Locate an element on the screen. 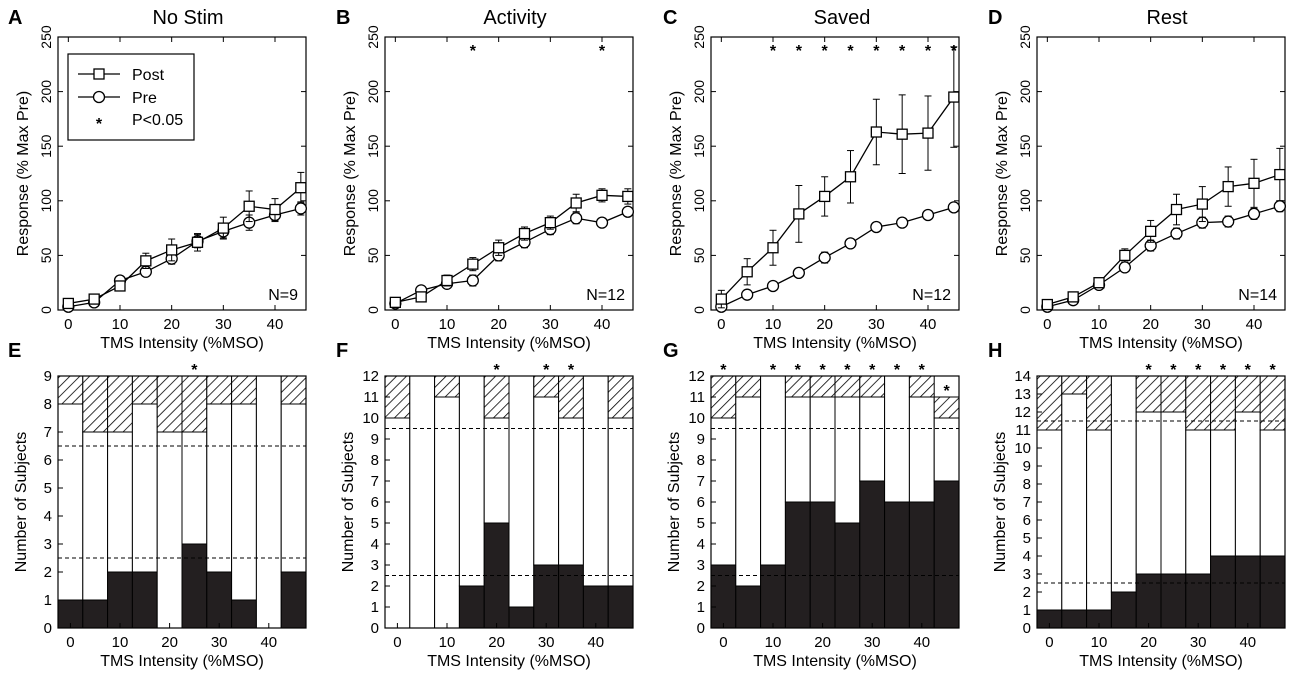 The height and width of the screenshot is (679, 1300). panel-letter-a: A is located at coordinates (15, 18).